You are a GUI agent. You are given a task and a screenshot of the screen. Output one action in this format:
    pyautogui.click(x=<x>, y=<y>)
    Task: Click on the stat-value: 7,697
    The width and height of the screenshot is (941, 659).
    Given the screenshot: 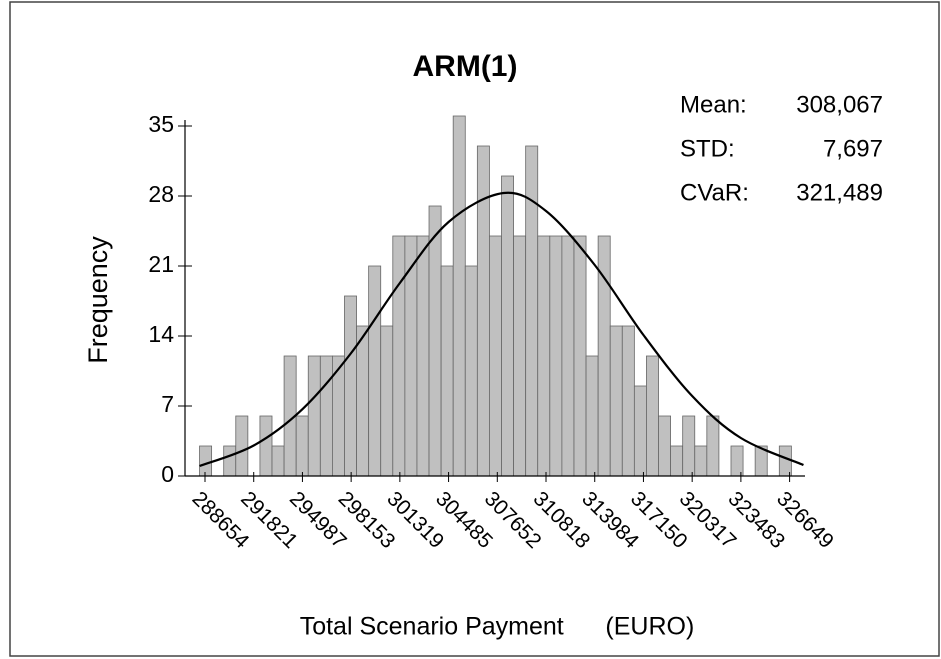 What is the action you would take?
    pyautogui.click(x=853, y=148)
    